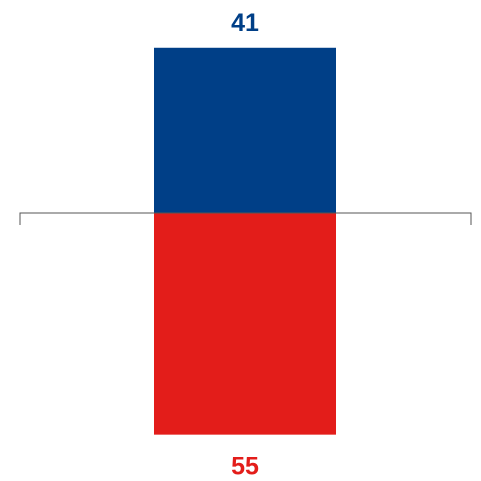 The image size is (481, 481). What do you see at coordinates (245, 467) in the screenshot?
I see `value-label-negative: 55` at bounding box center [245, 467].